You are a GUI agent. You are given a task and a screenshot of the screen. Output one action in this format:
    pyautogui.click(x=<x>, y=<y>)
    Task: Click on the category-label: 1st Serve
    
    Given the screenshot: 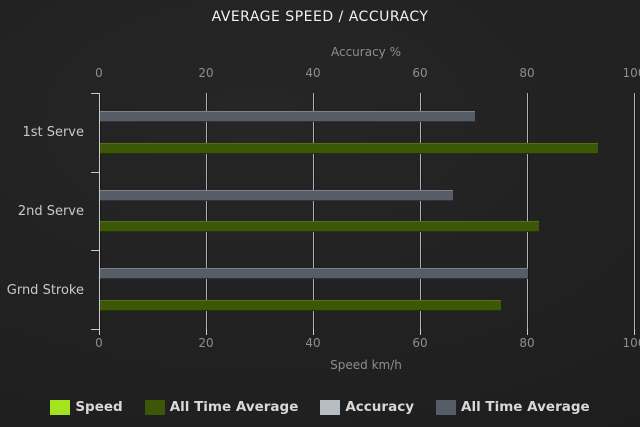 What is the action you would take?
    pyautogui.click(x=53, y=132)
    